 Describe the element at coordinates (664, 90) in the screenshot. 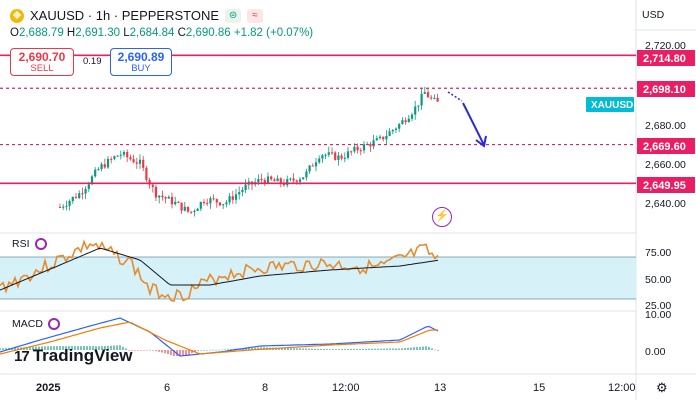

I see `level-badge-label: 2,698.10` at that location.